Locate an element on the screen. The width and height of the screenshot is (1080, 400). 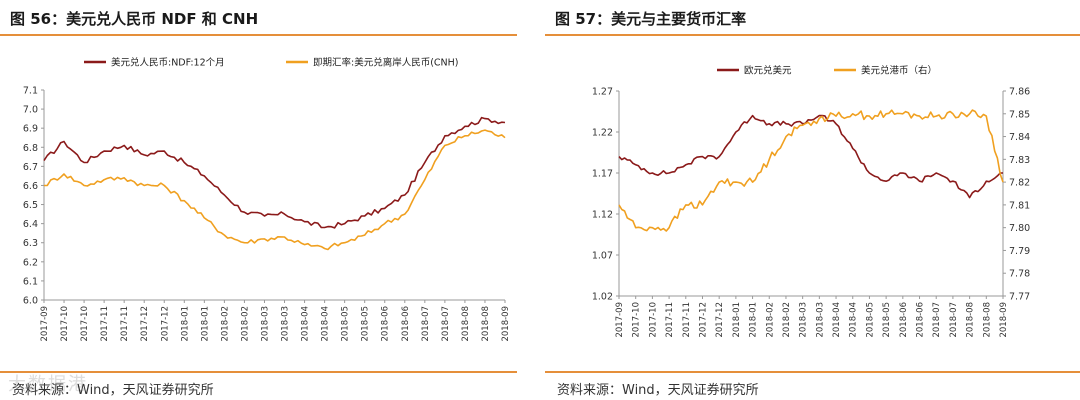
y-tick-label: 7.1 is located at coordinates (30, 91).